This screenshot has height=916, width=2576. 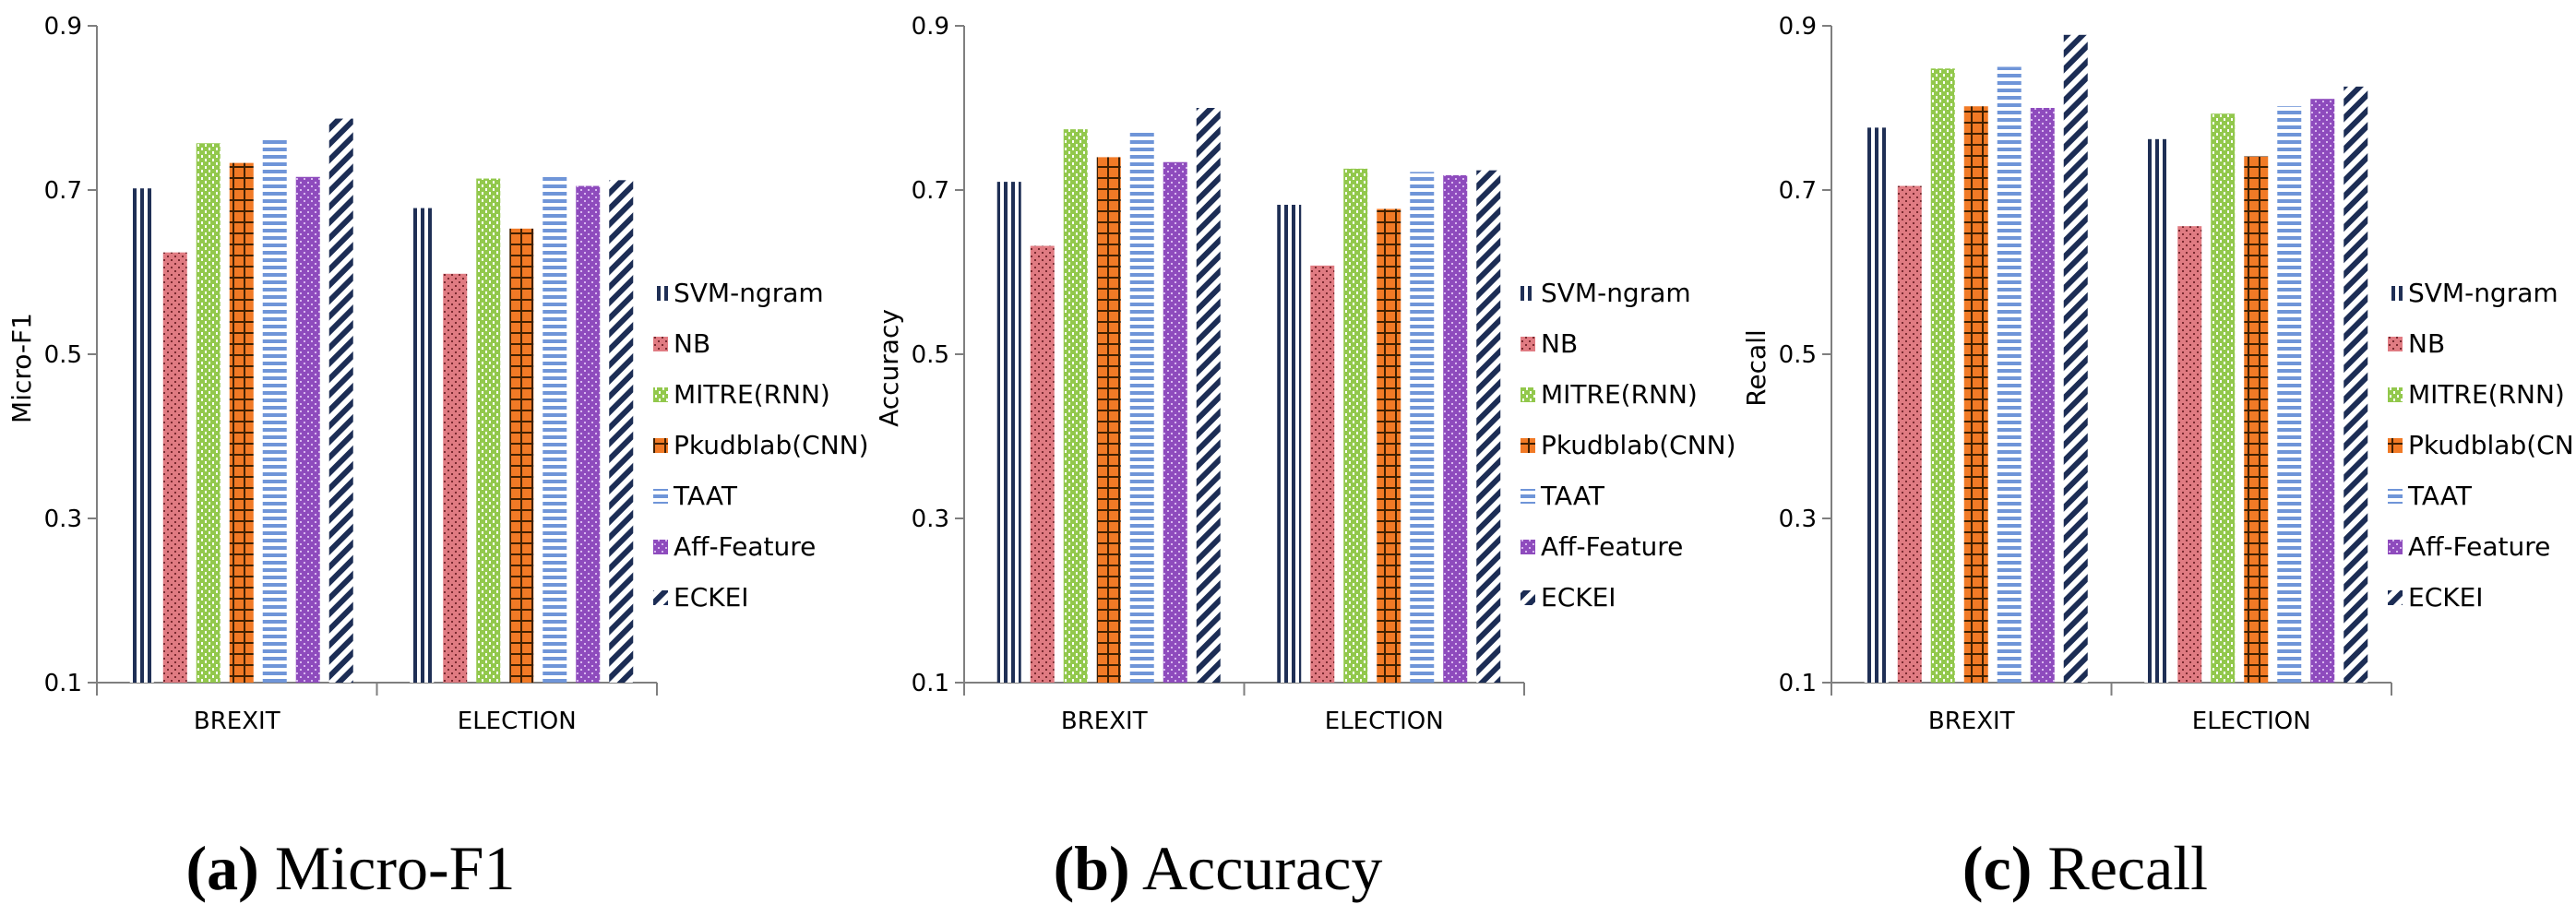 What do you see at coordinates (1091, 868) in the screenshot?
I see `caption-b-label: (b)` at bounding box center [1091, 868].